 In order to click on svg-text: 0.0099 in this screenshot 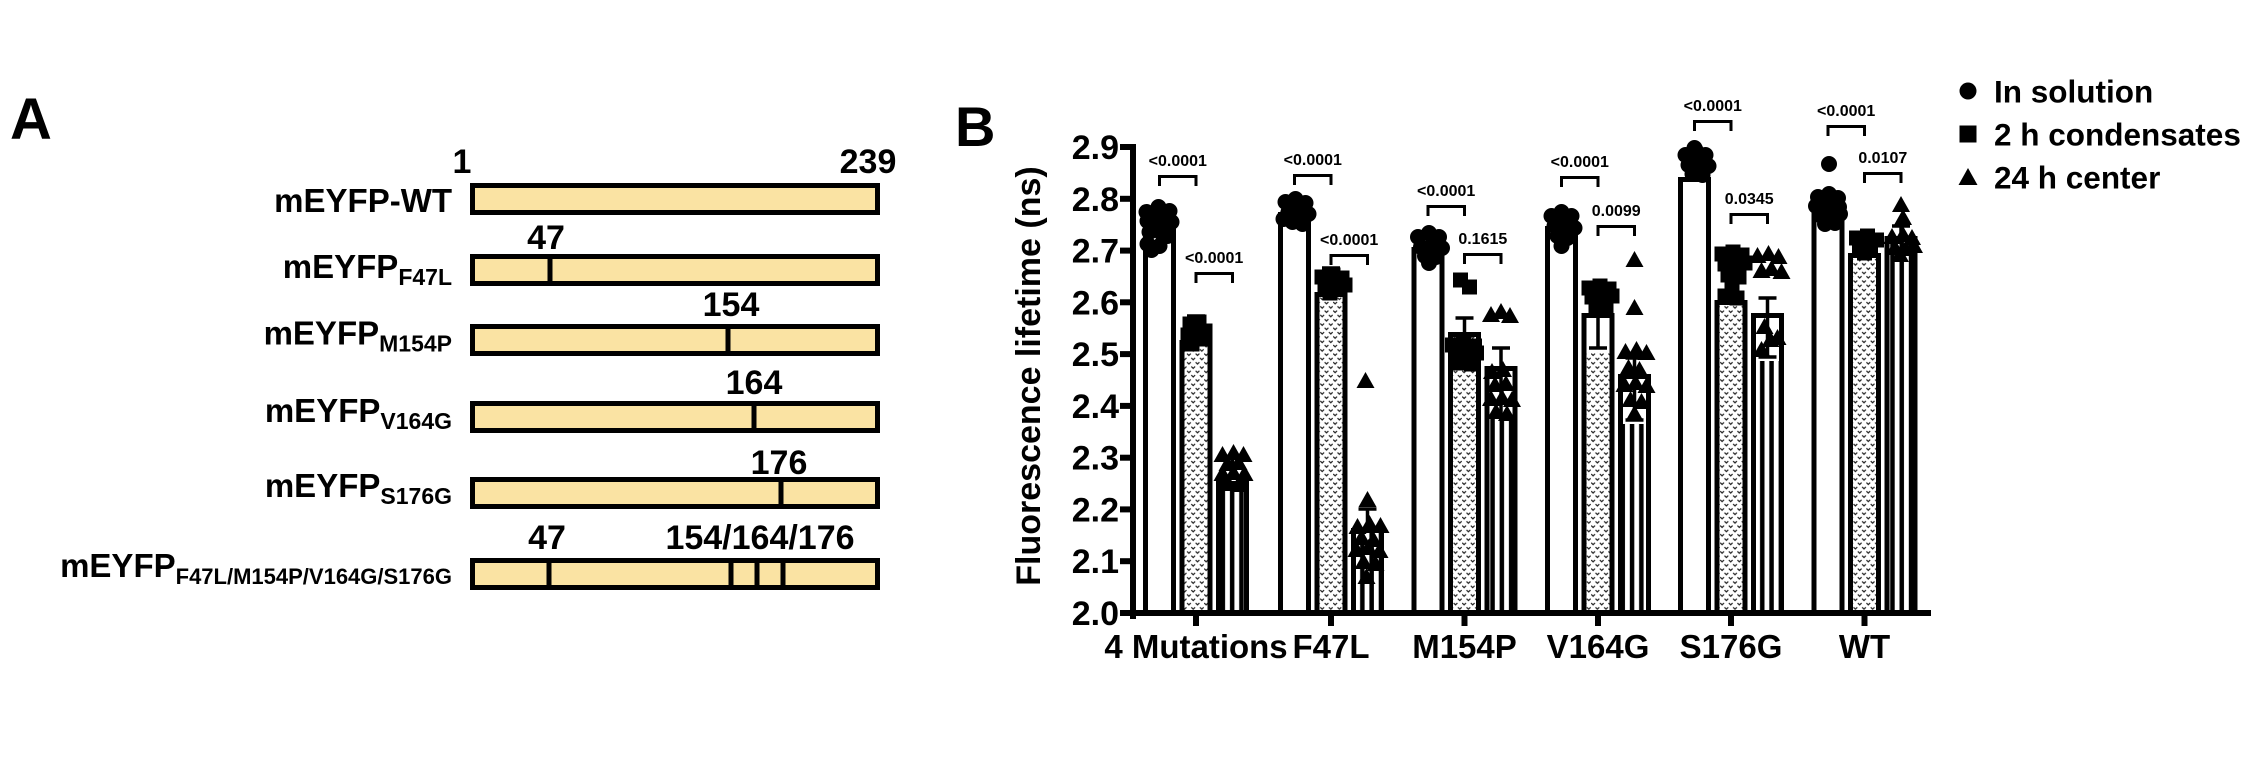, I will do `click(1616, 211)`.